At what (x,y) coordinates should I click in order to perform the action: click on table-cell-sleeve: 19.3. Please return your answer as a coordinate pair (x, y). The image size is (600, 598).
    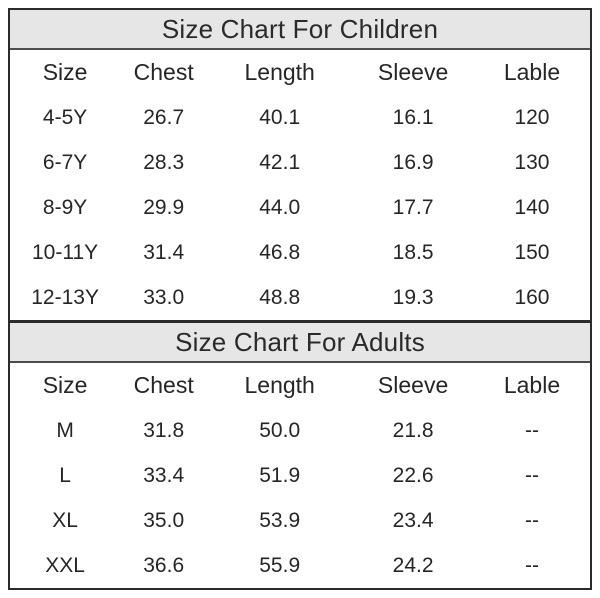
    Looking at the image, I should click on (413, 297).